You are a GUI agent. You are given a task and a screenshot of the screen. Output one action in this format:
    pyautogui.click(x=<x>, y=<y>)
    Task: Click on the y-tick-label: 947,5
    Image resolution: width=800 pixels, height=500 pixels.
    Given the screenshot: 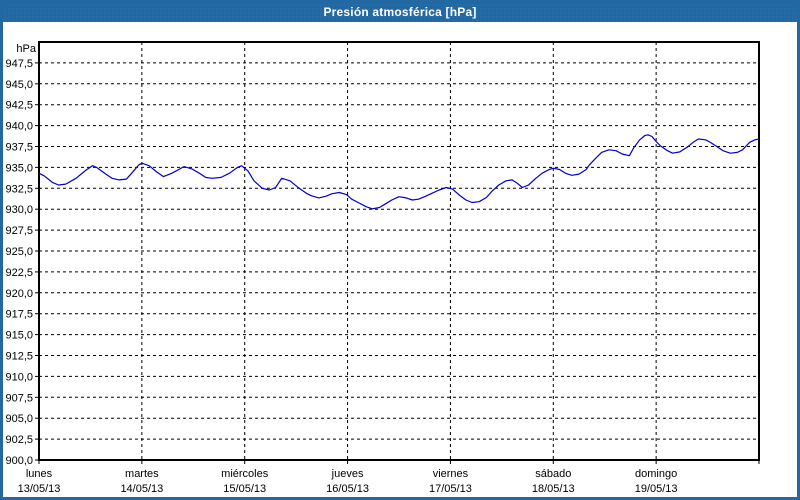 What is the action you would take?
    pyautogui.click(x=19, y=64)
    